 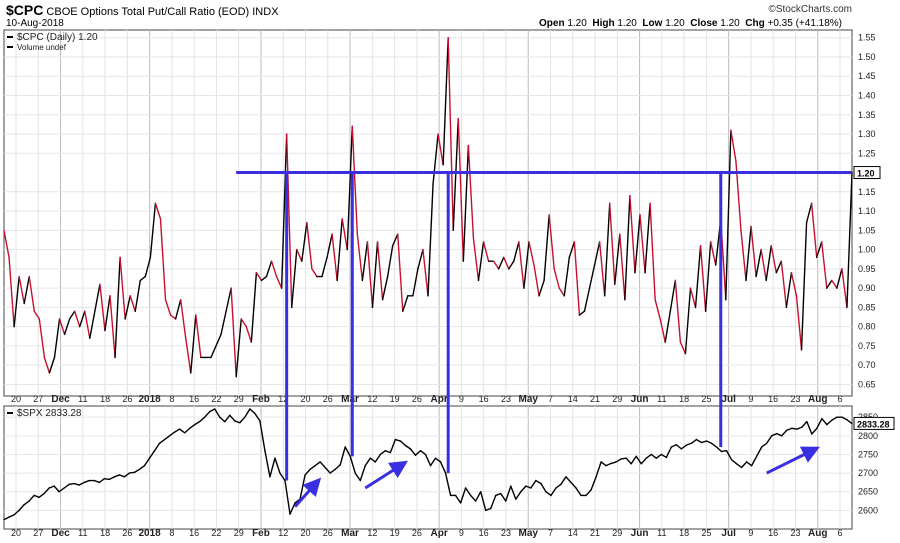 What do you see at coordinates (552, 23) in the screenshot?
I see `open-label: Open` at bounding box center [552, 23].